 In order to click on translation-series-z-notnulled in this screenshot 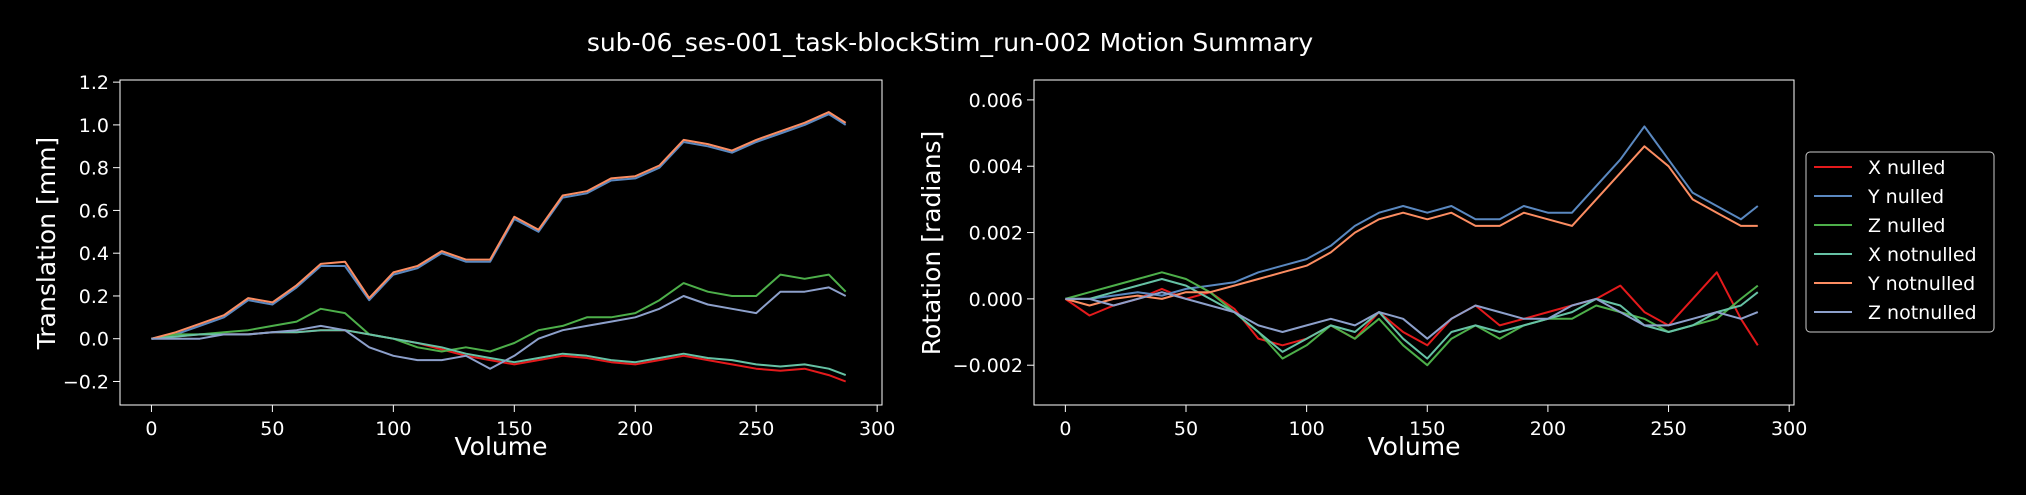, I will do `click(499, 328)`.